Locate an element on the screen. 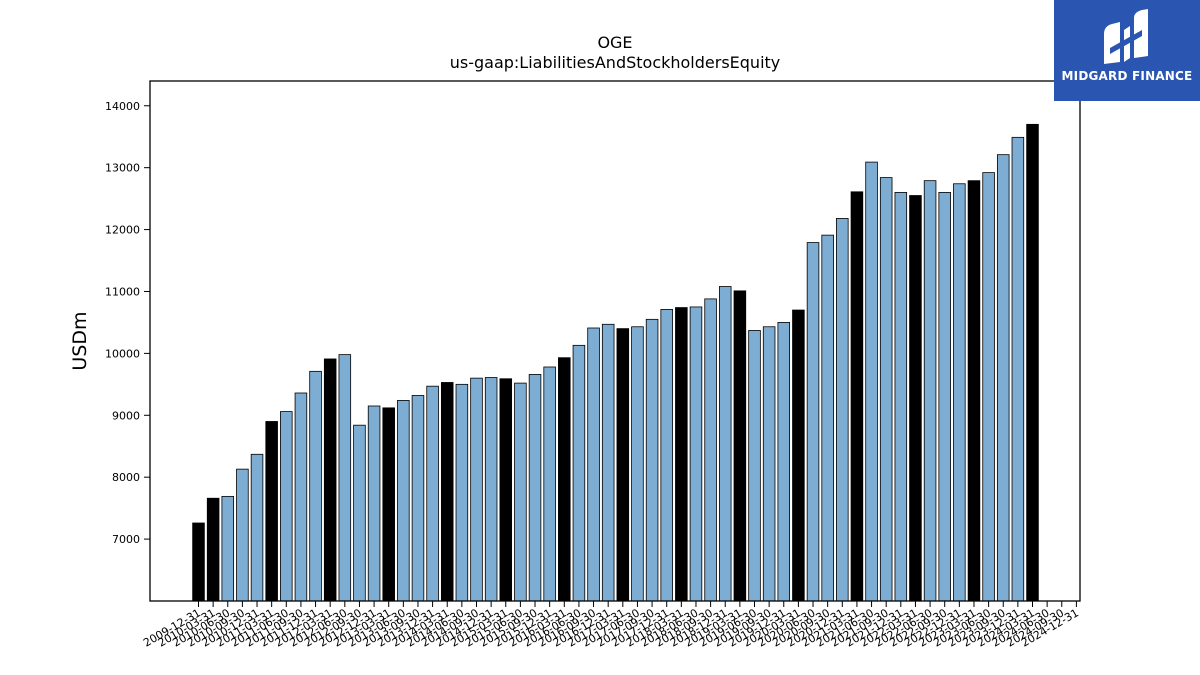  midgard-finance-logo: MIDGARD FINANCE is located at coordinates (1127, 50).